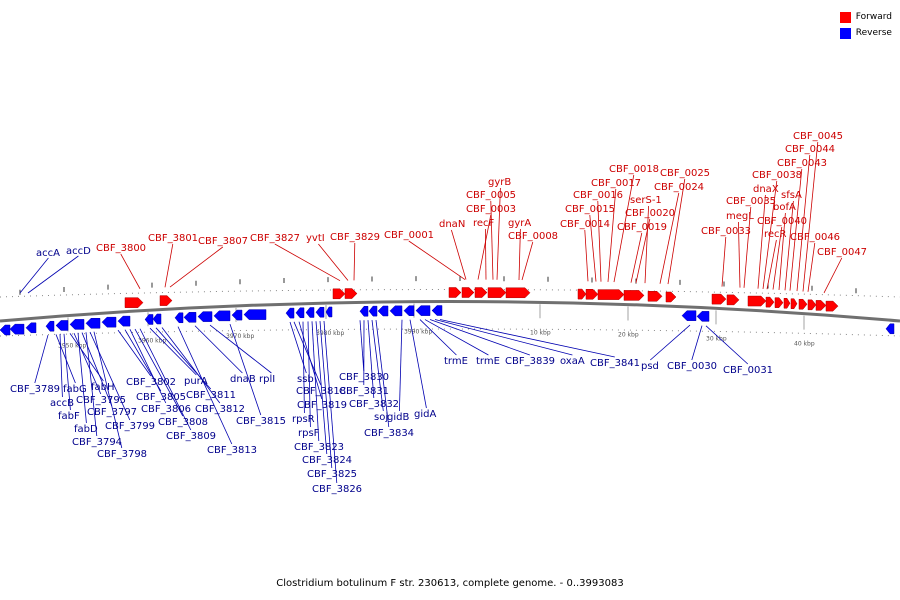 The height and width of the screenshot is (600, 900). Describe the element at coordinates (173, 238) in the screenshot. I see `forward-gene-label: CBF_3801` at that location.